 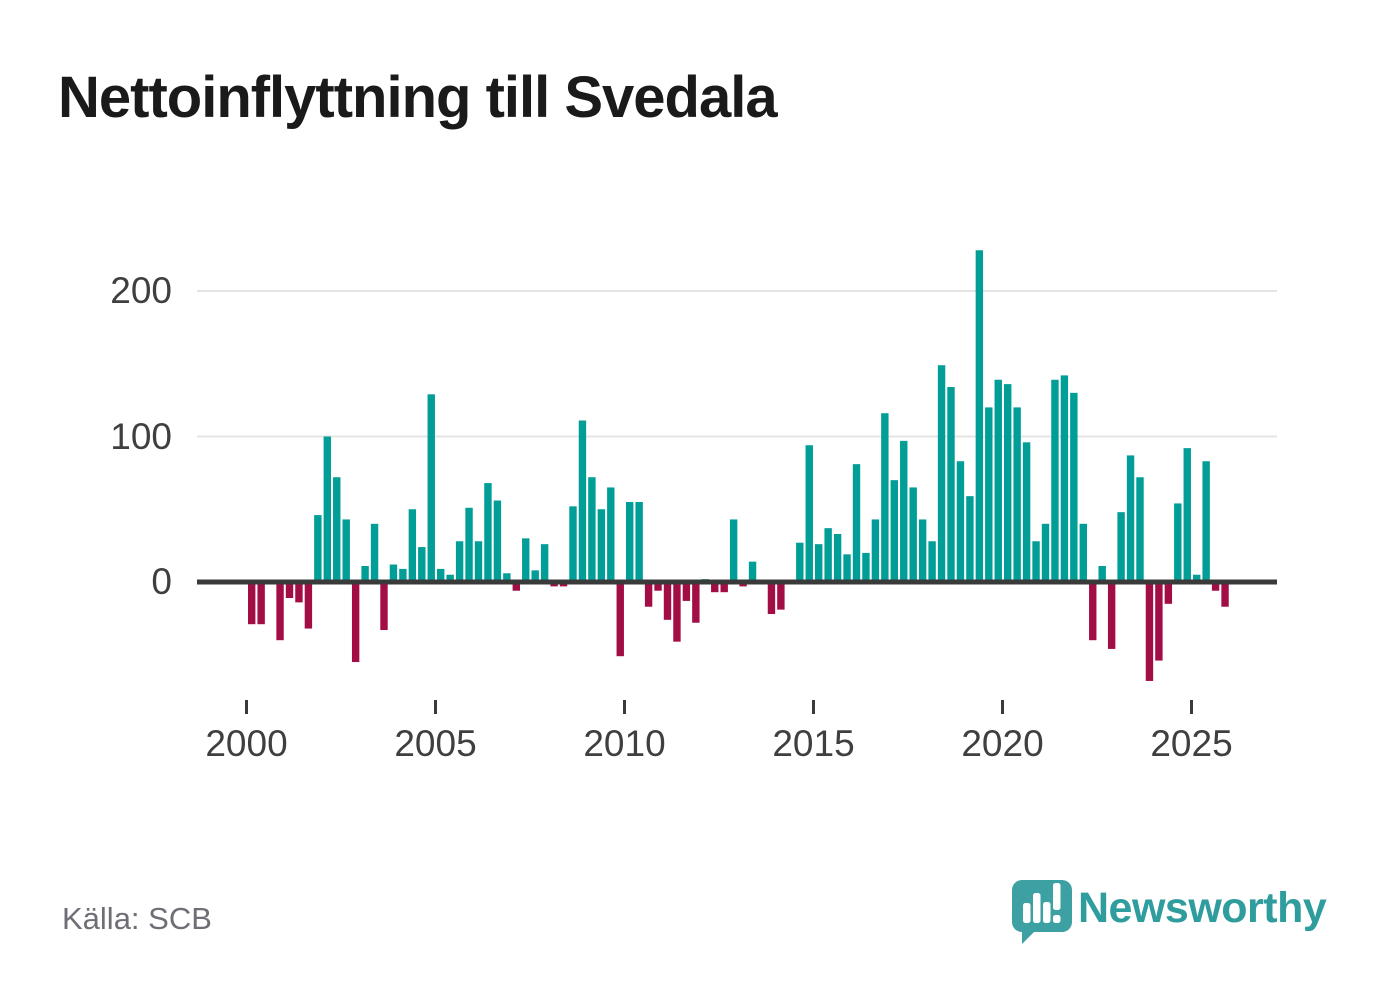 I want to click on x-axis-label-2010: 2010, so click(x=624, y=743).